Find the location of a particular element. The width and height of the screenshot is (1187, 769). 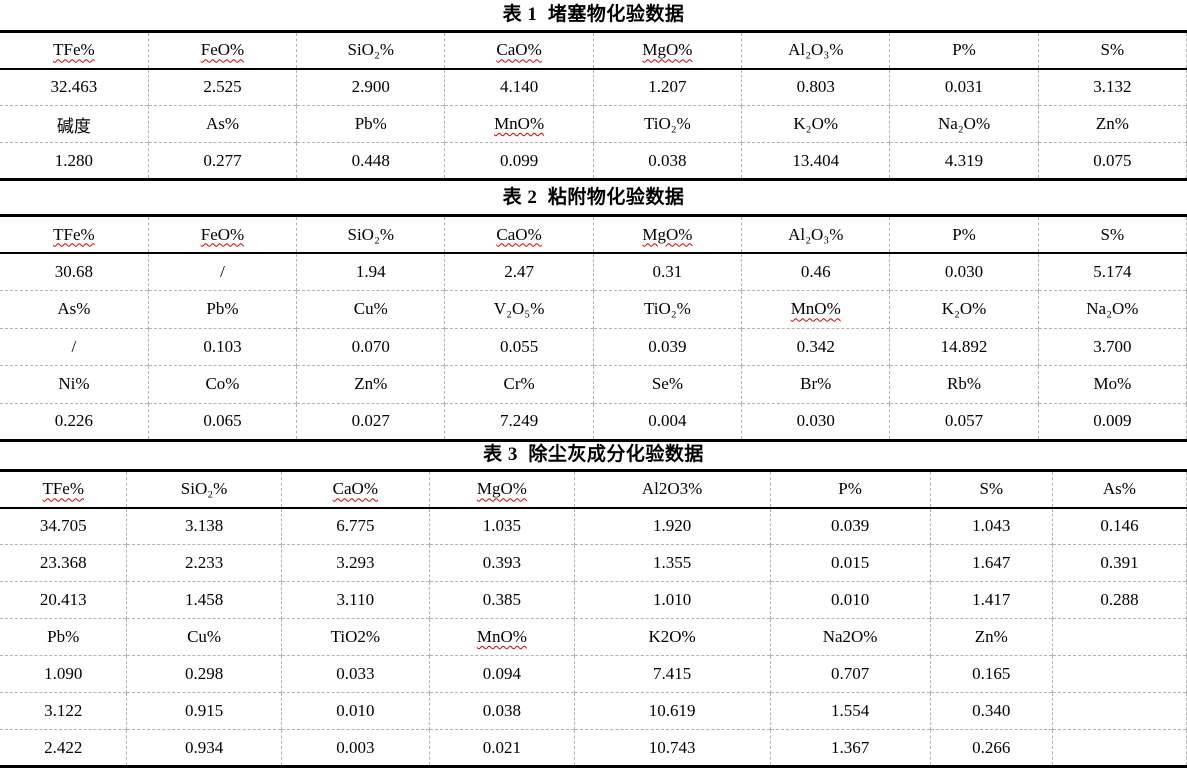

table-header-row: TFe% FeO% SiO₂% CaO% MgO% Al₂O₃% P% S% is located at coordinates (593, 50).